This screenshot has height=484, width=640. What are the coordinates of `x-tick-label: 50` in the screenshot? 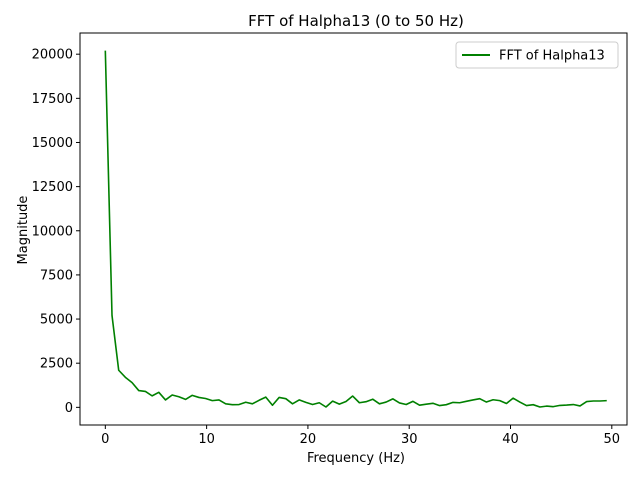 It's located at (612, 439).